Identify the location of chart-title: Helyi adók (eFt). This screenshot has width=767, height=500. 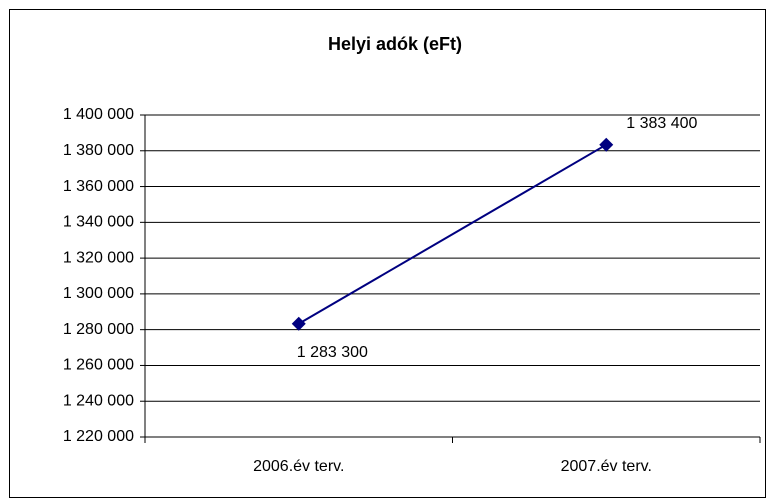
(395, 44).